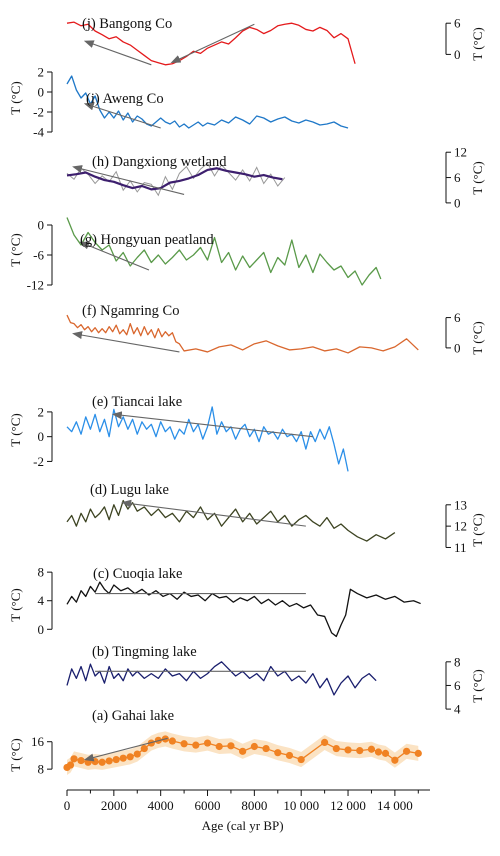 This screenshot has width=500, height=856. What do you see at coordinates (460, 504) in the screenshot?
I see `y-tick-label: 13` at bounding box center [460, 504].